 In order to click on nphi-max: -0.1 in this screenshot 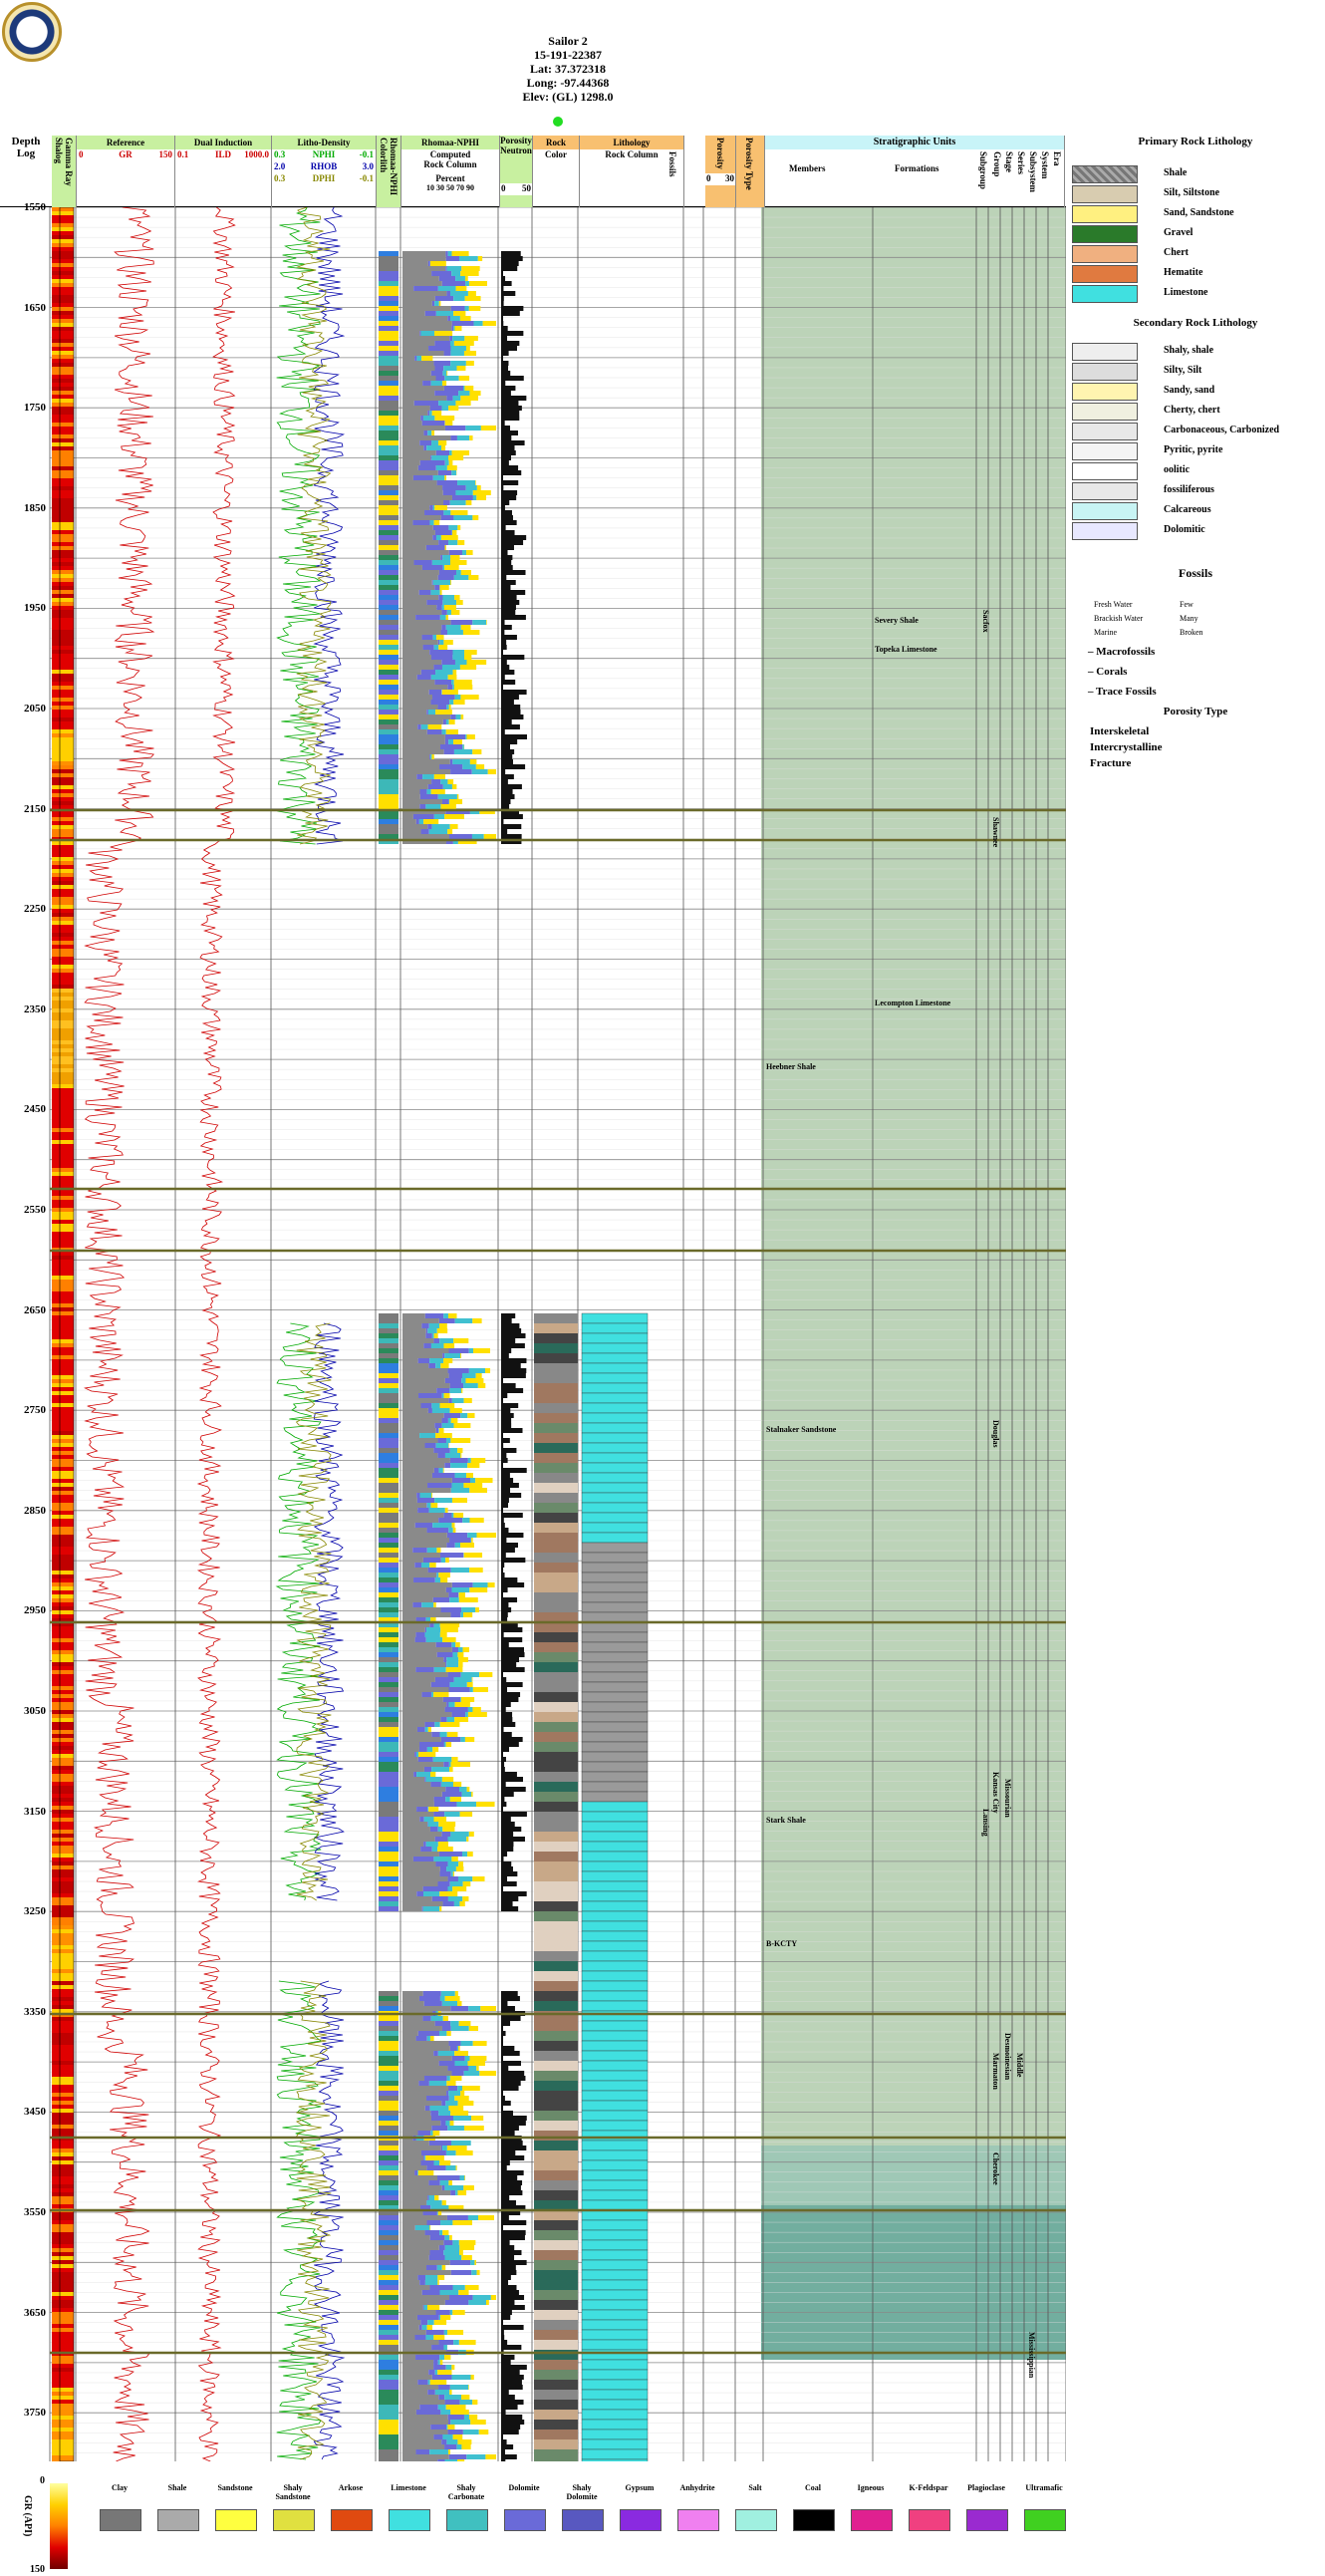, I will do `click(366, 154)`.